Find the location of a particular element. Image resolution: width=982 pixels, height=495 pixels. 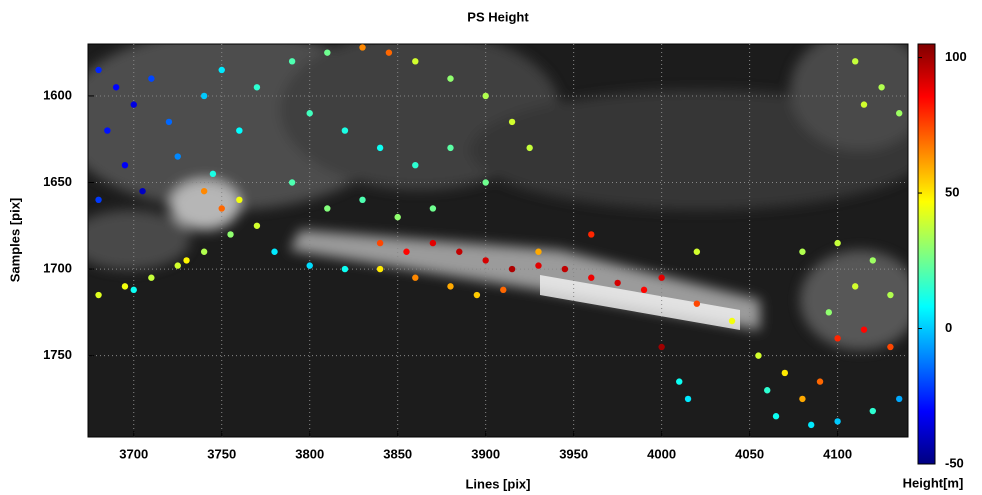

x-tick-label: 3750 is located at coordinates (221, 453).